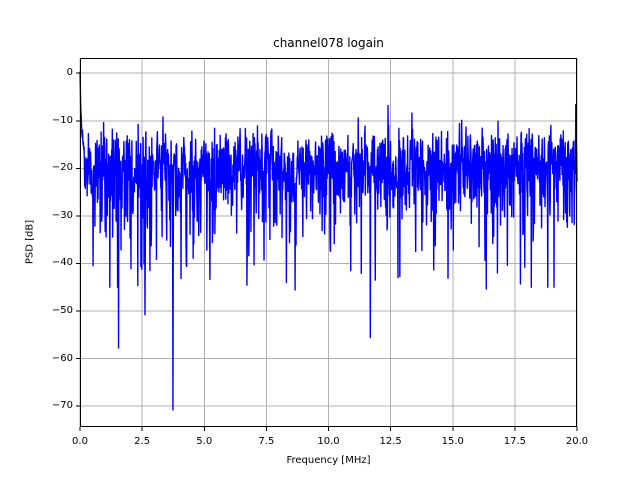  Describe the element at coordinates (577, 441) in the screenshot. I see `x-tick-label: 20.0` at that location.